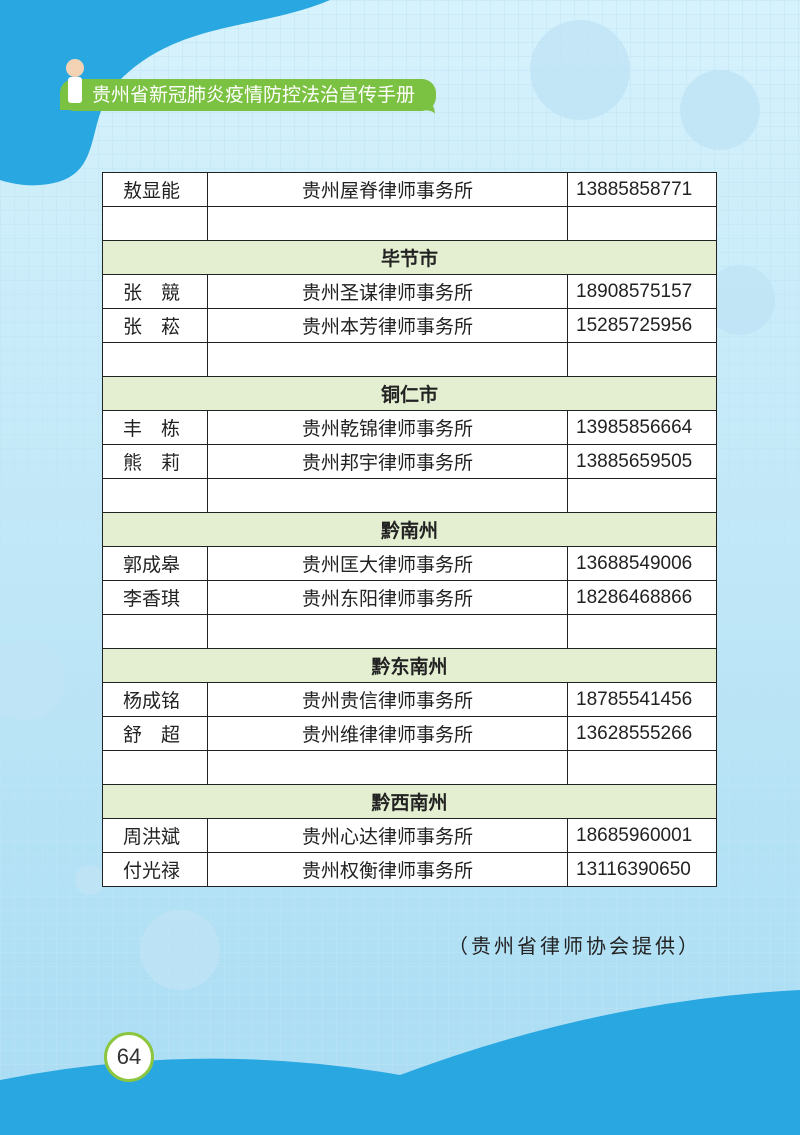 Image resolution: width=800 pixels, height=1135 pixels. What do you see at coordinates (155, 869) in the screenshot?
I see `name-cell: 付光禄` at bounding box center [155, 869].